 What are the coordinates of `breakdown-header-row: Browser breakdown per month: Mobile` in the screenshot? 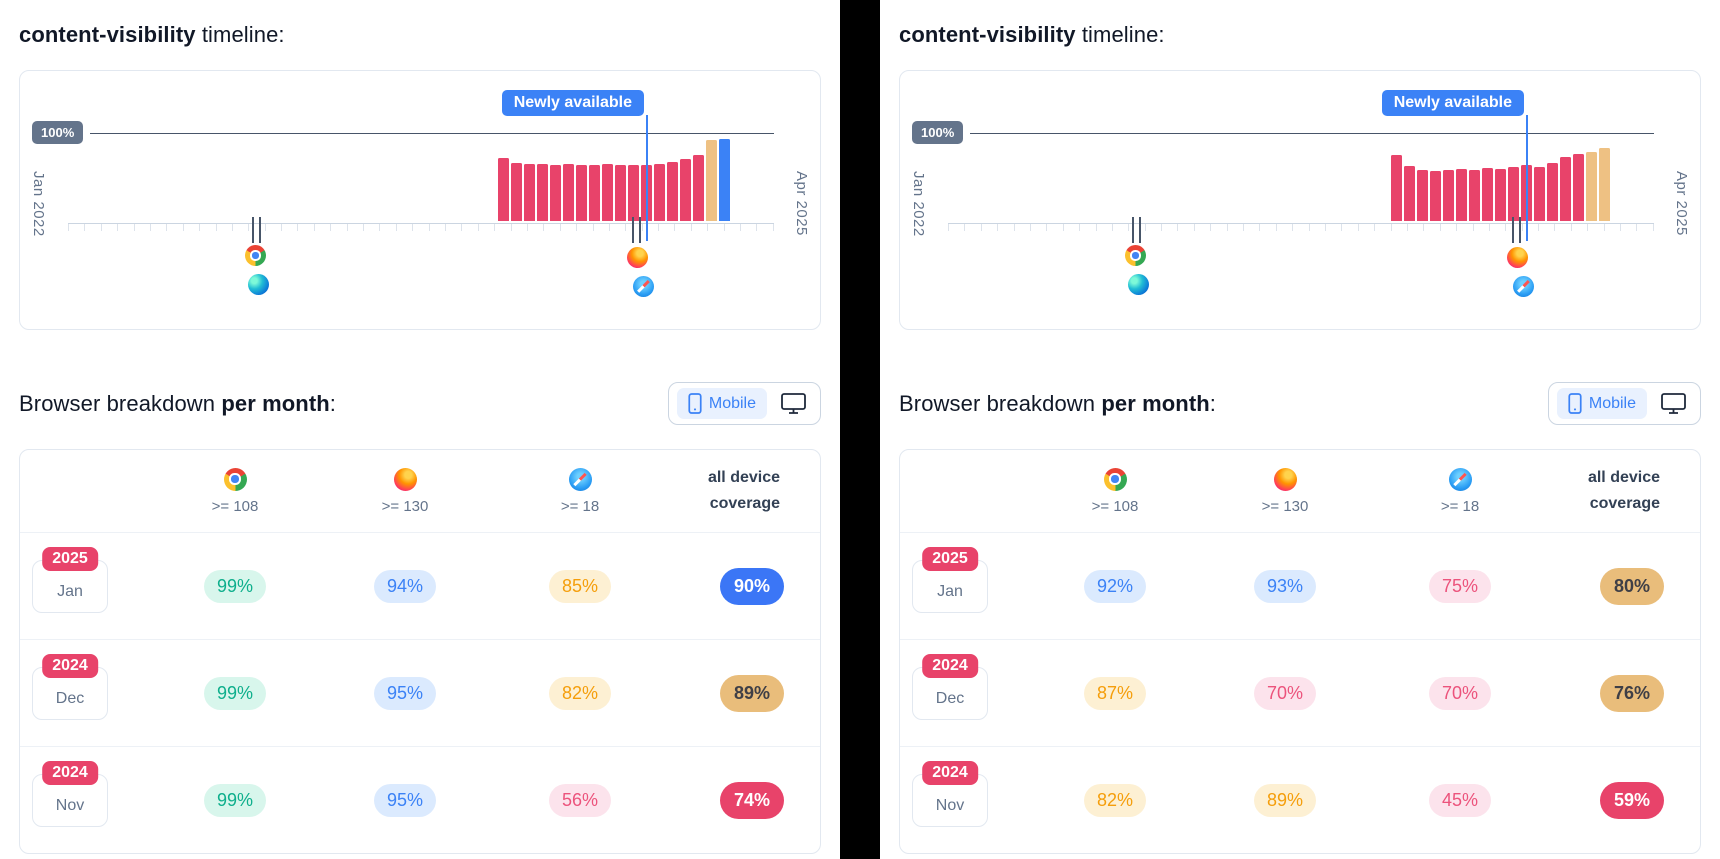 It's located at (420, 403).